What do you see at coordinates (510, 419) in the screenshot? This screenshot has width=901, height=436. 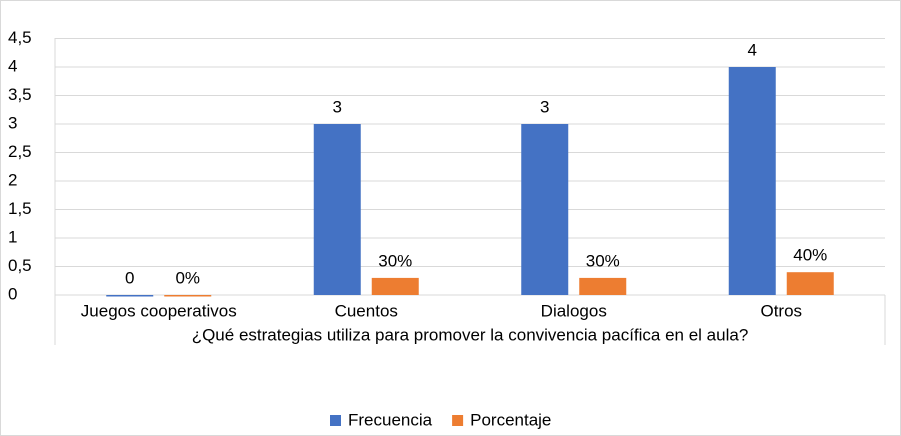 I see `legend-label: Porcentaje` at bounding box center [510, 419].